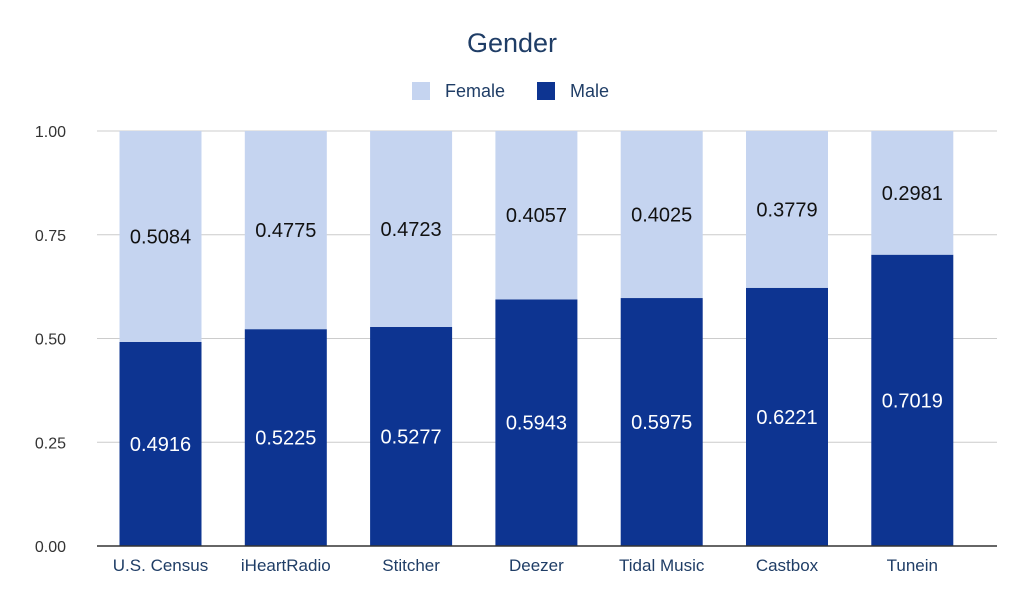  Describe the element at coordinates (411, 565) in the screenshot. I see `x-tick-label: Stitcher` at that location.